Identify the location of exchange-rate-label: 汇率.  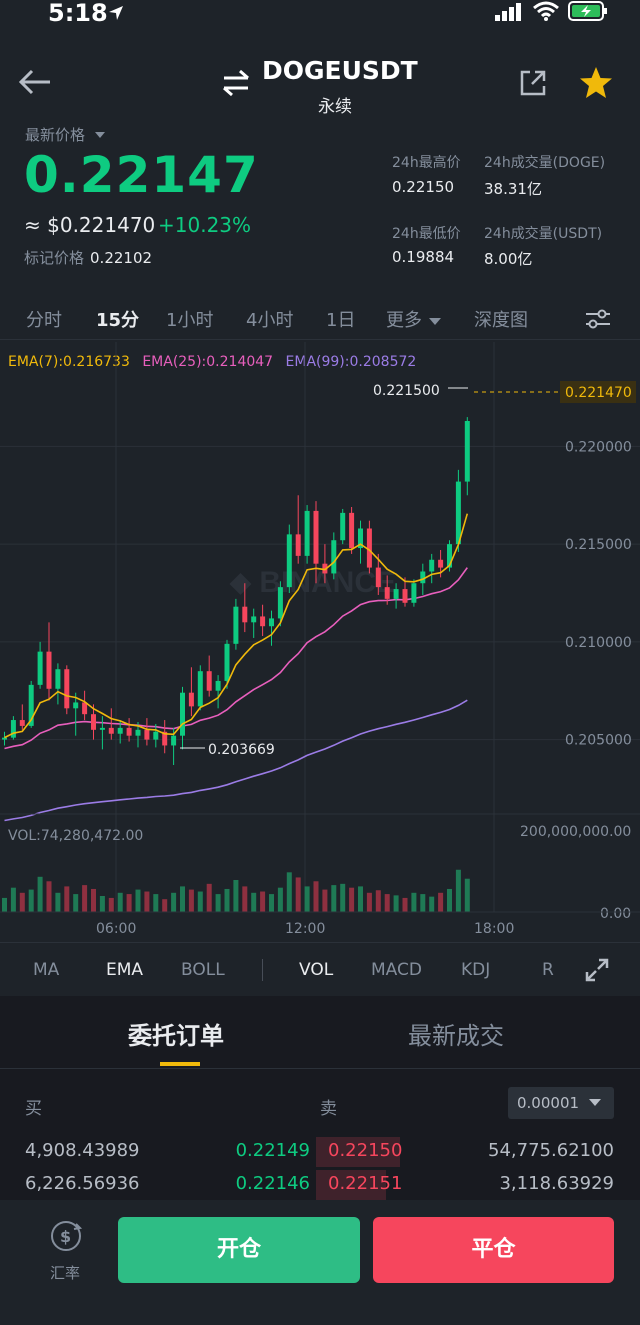
(65, 1273).